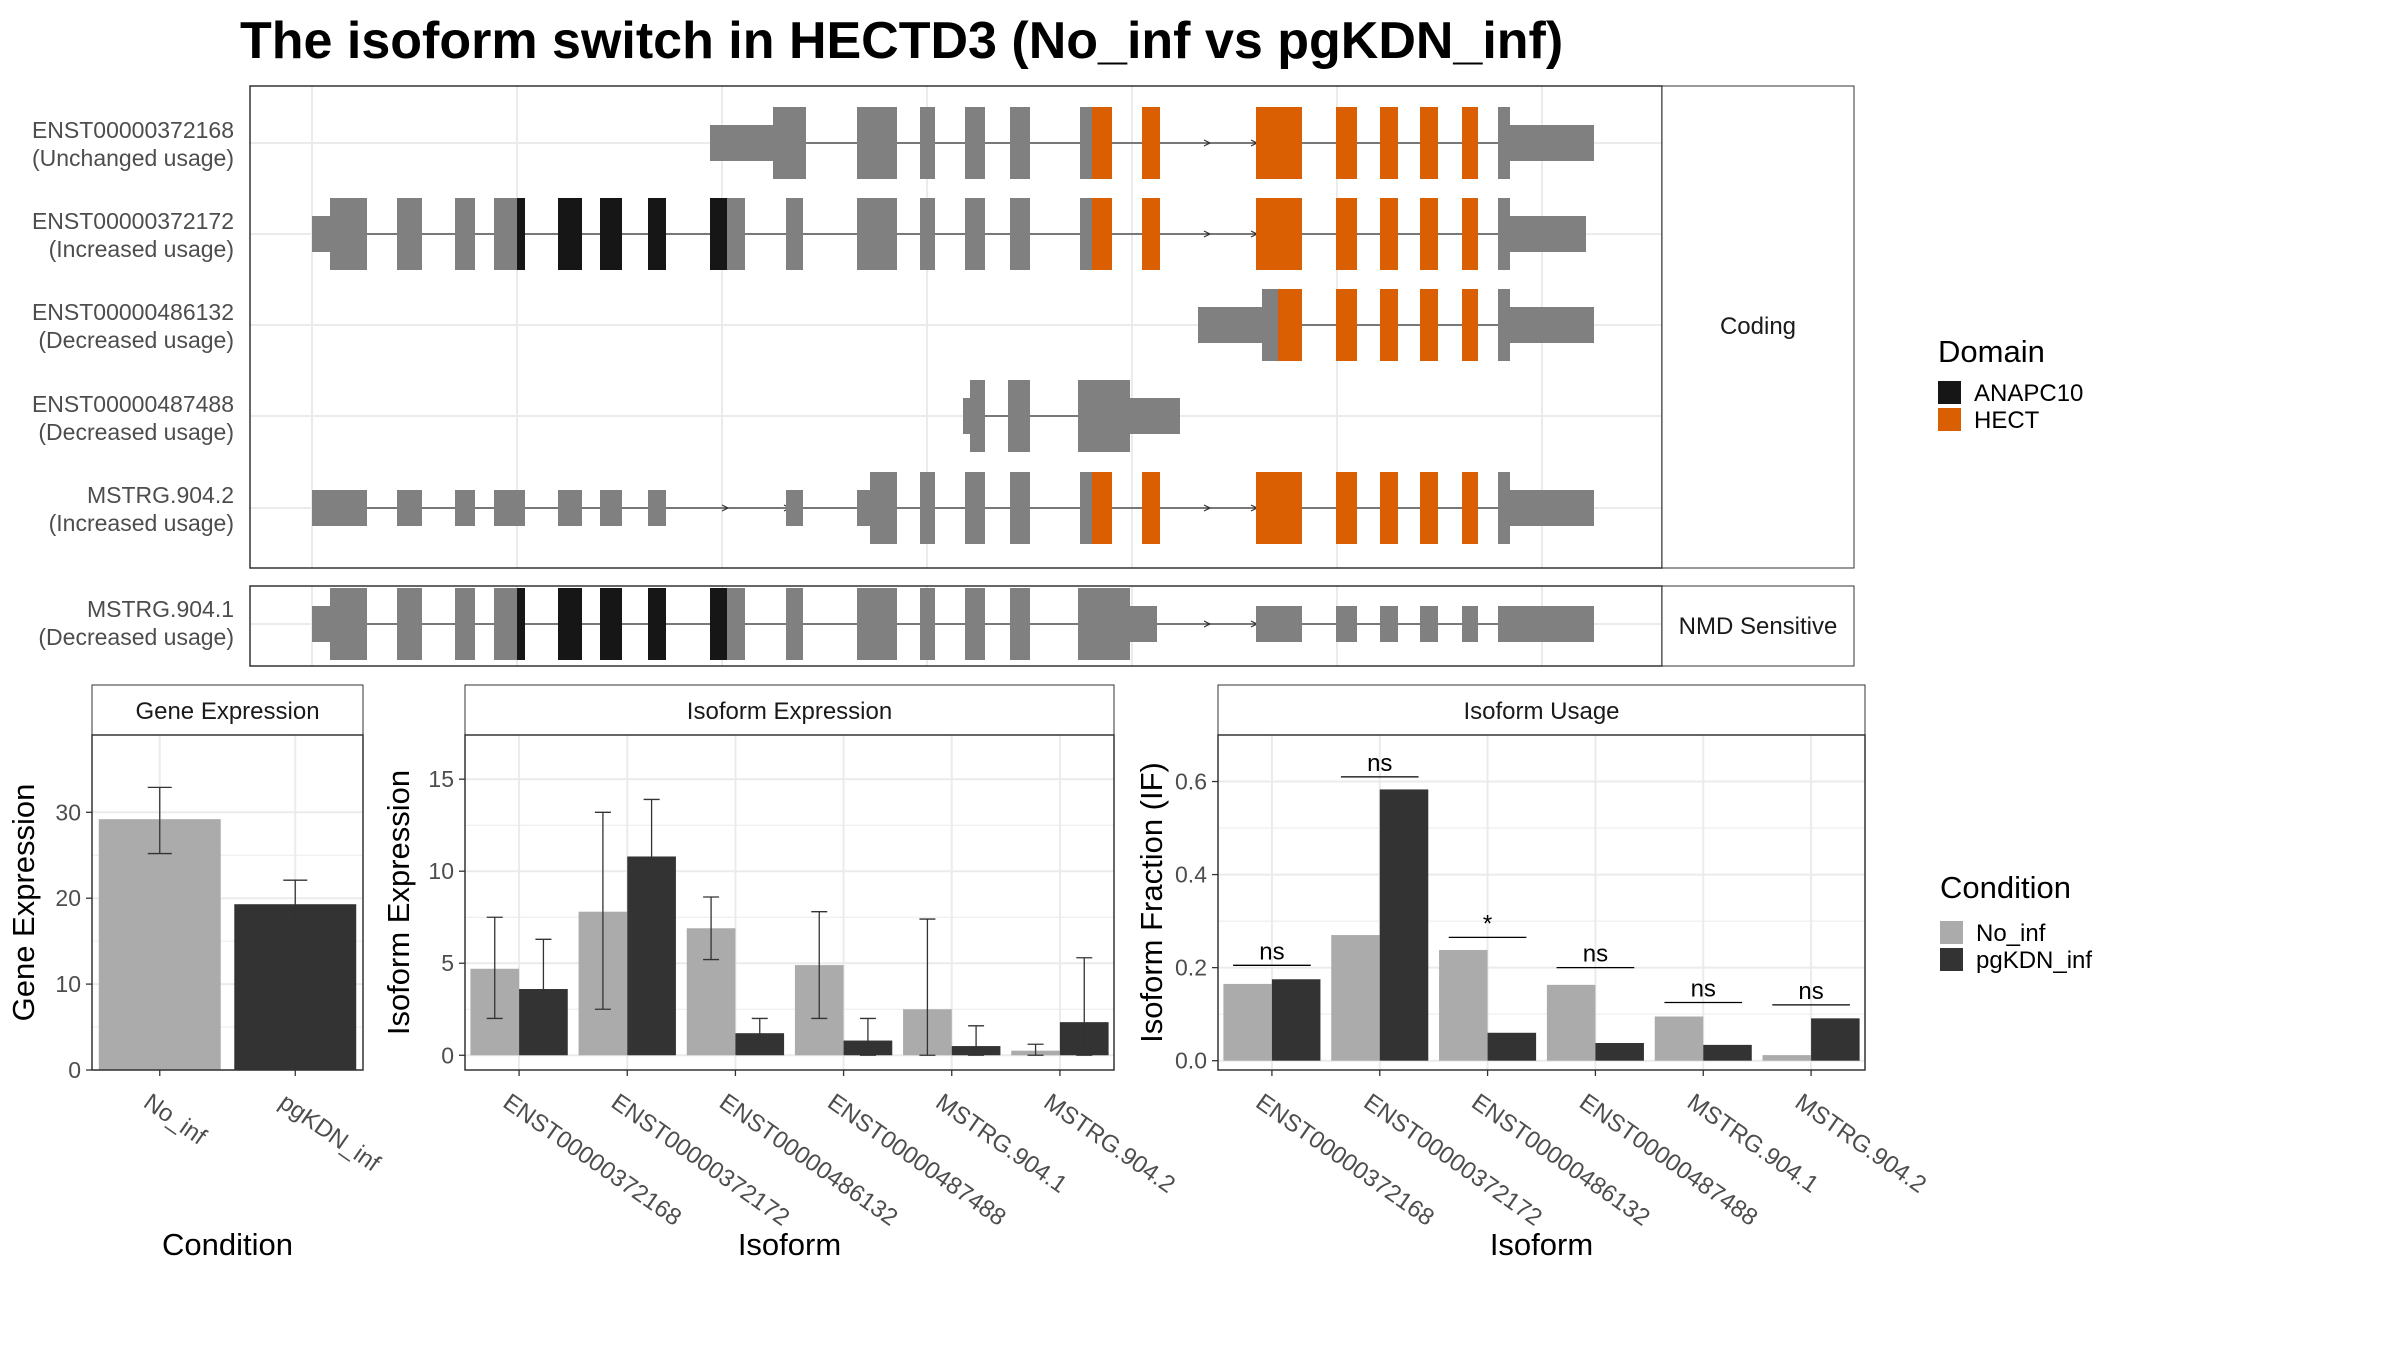 Image resolution: width=2400 pixels, height=1350 pixels. Describe the element at coordinates (227, 902) in the screenshot. I see `panel-border` at that location.